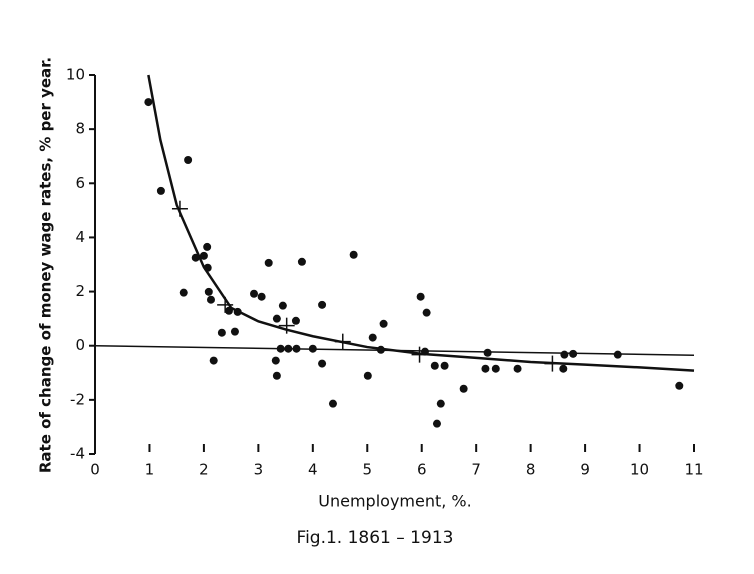 This screenshot has height=574, width=754. Describe the element at coordinates (80, 345) in the screenshot. I see `y-tick-label: 0` at that location.